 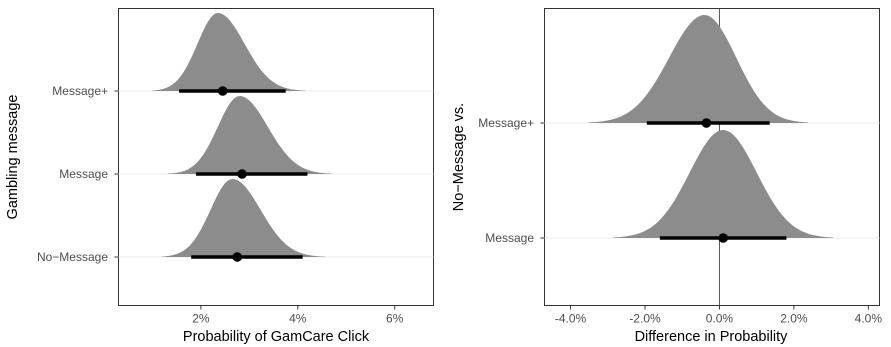 I want to click on right-y-axis-title: No−Message vs., so click(x=459, y=157).